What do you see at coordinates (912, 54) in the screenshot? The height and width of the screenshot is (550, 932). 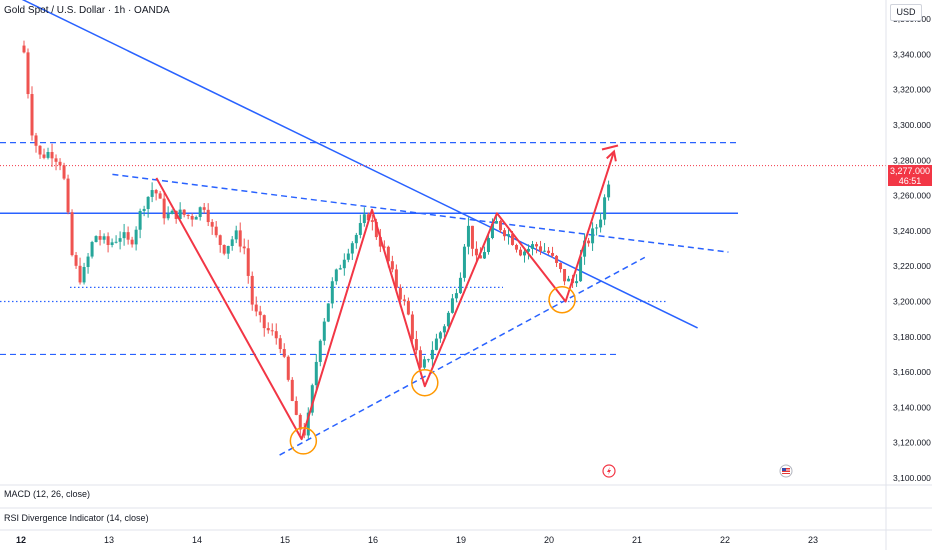 I see `price-tick-12: 3,340.000` at bounding box center [912, 54].